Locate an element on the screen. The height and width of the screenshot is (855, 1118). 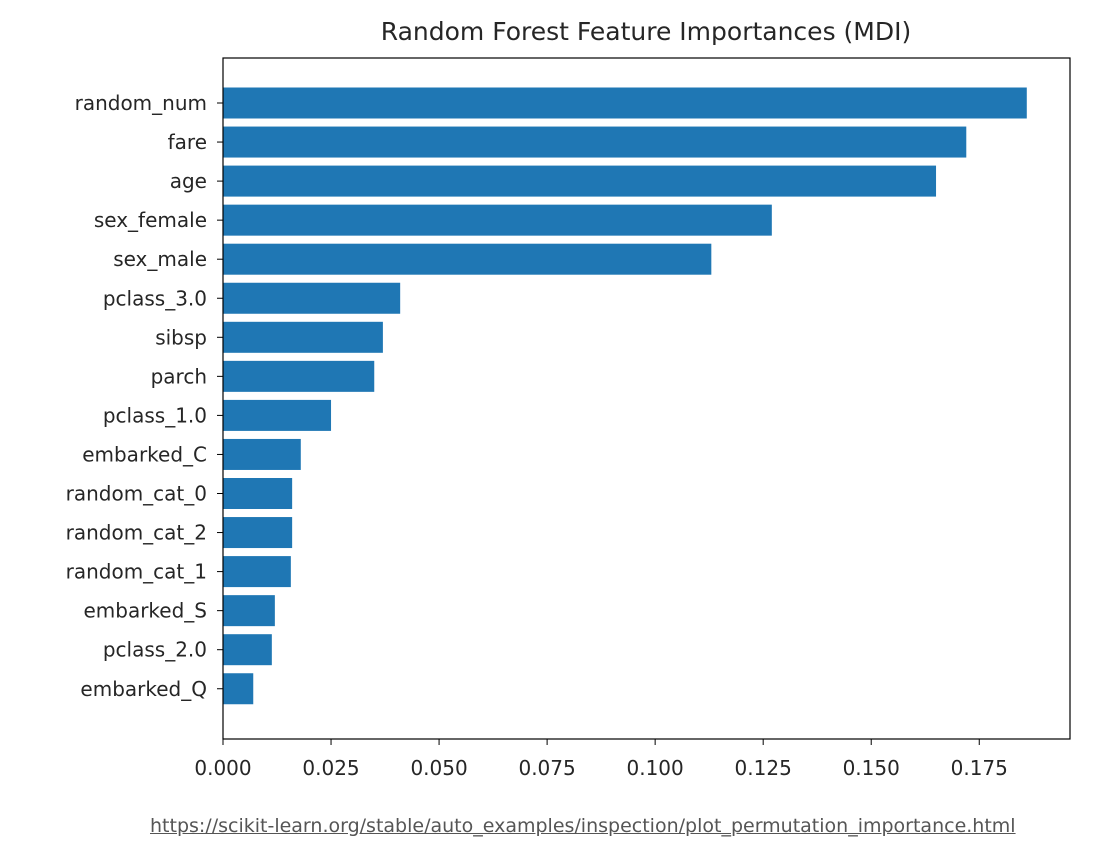
y-tick-label: pclass_3.0 is located at coordinates (155, 298).